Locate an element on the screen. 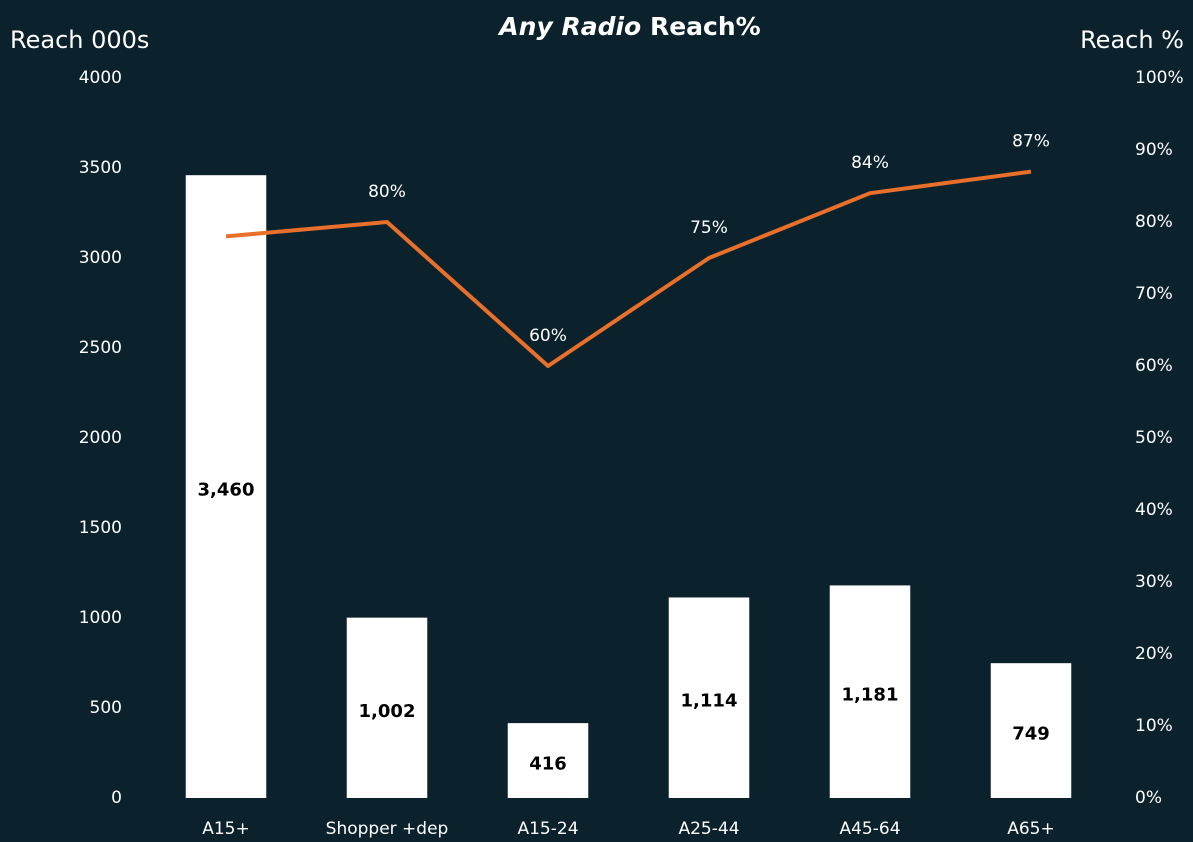 Image resolution: width=1193 pixels, height=842 pixels. y-tick-label: 2500 is located at coordinates (100, 348).